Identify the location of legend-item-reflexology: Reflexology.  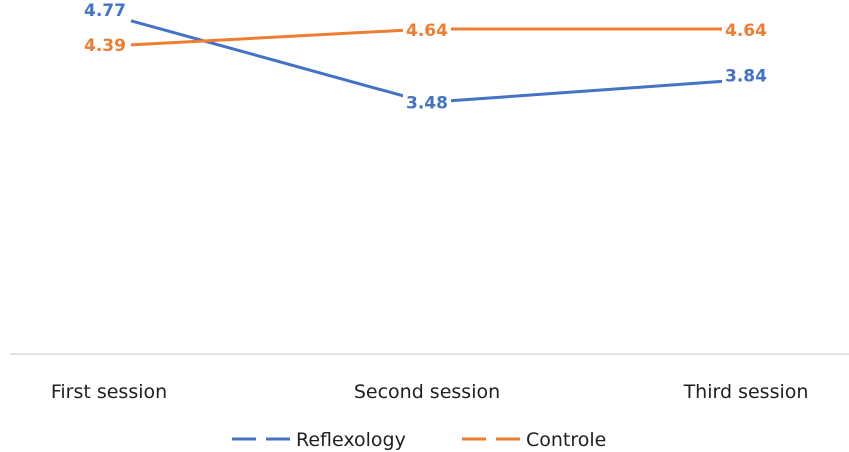
(319, 440).